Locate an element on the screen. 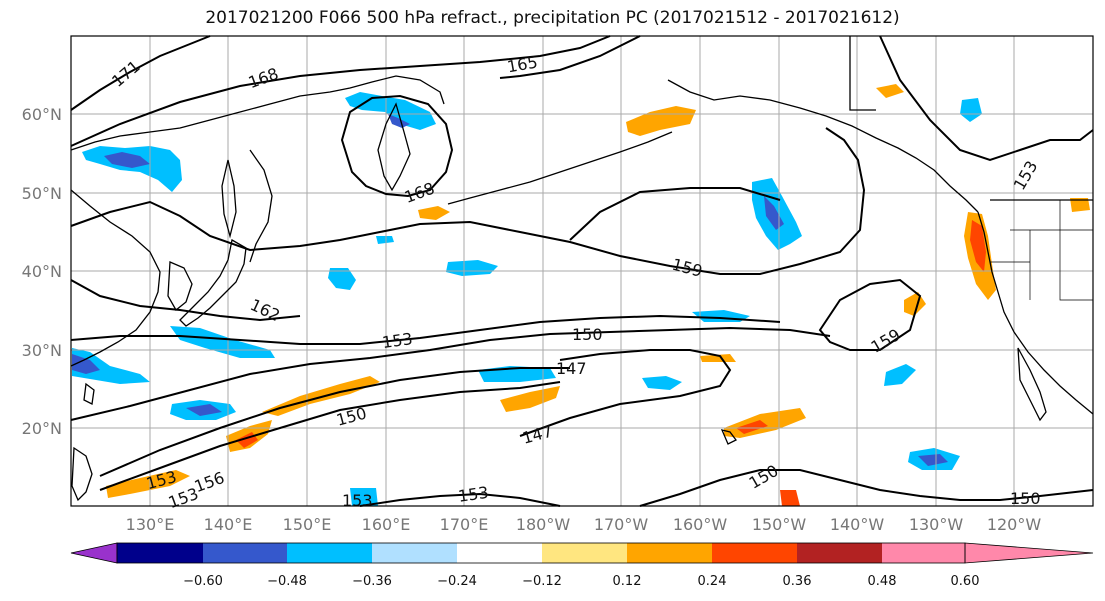 Image resolution: width=1105 pixels, height=601 pixels. lat-axis: 60°N 50°N 40°N 30°N 20°N is located at coordinates (42, 271).